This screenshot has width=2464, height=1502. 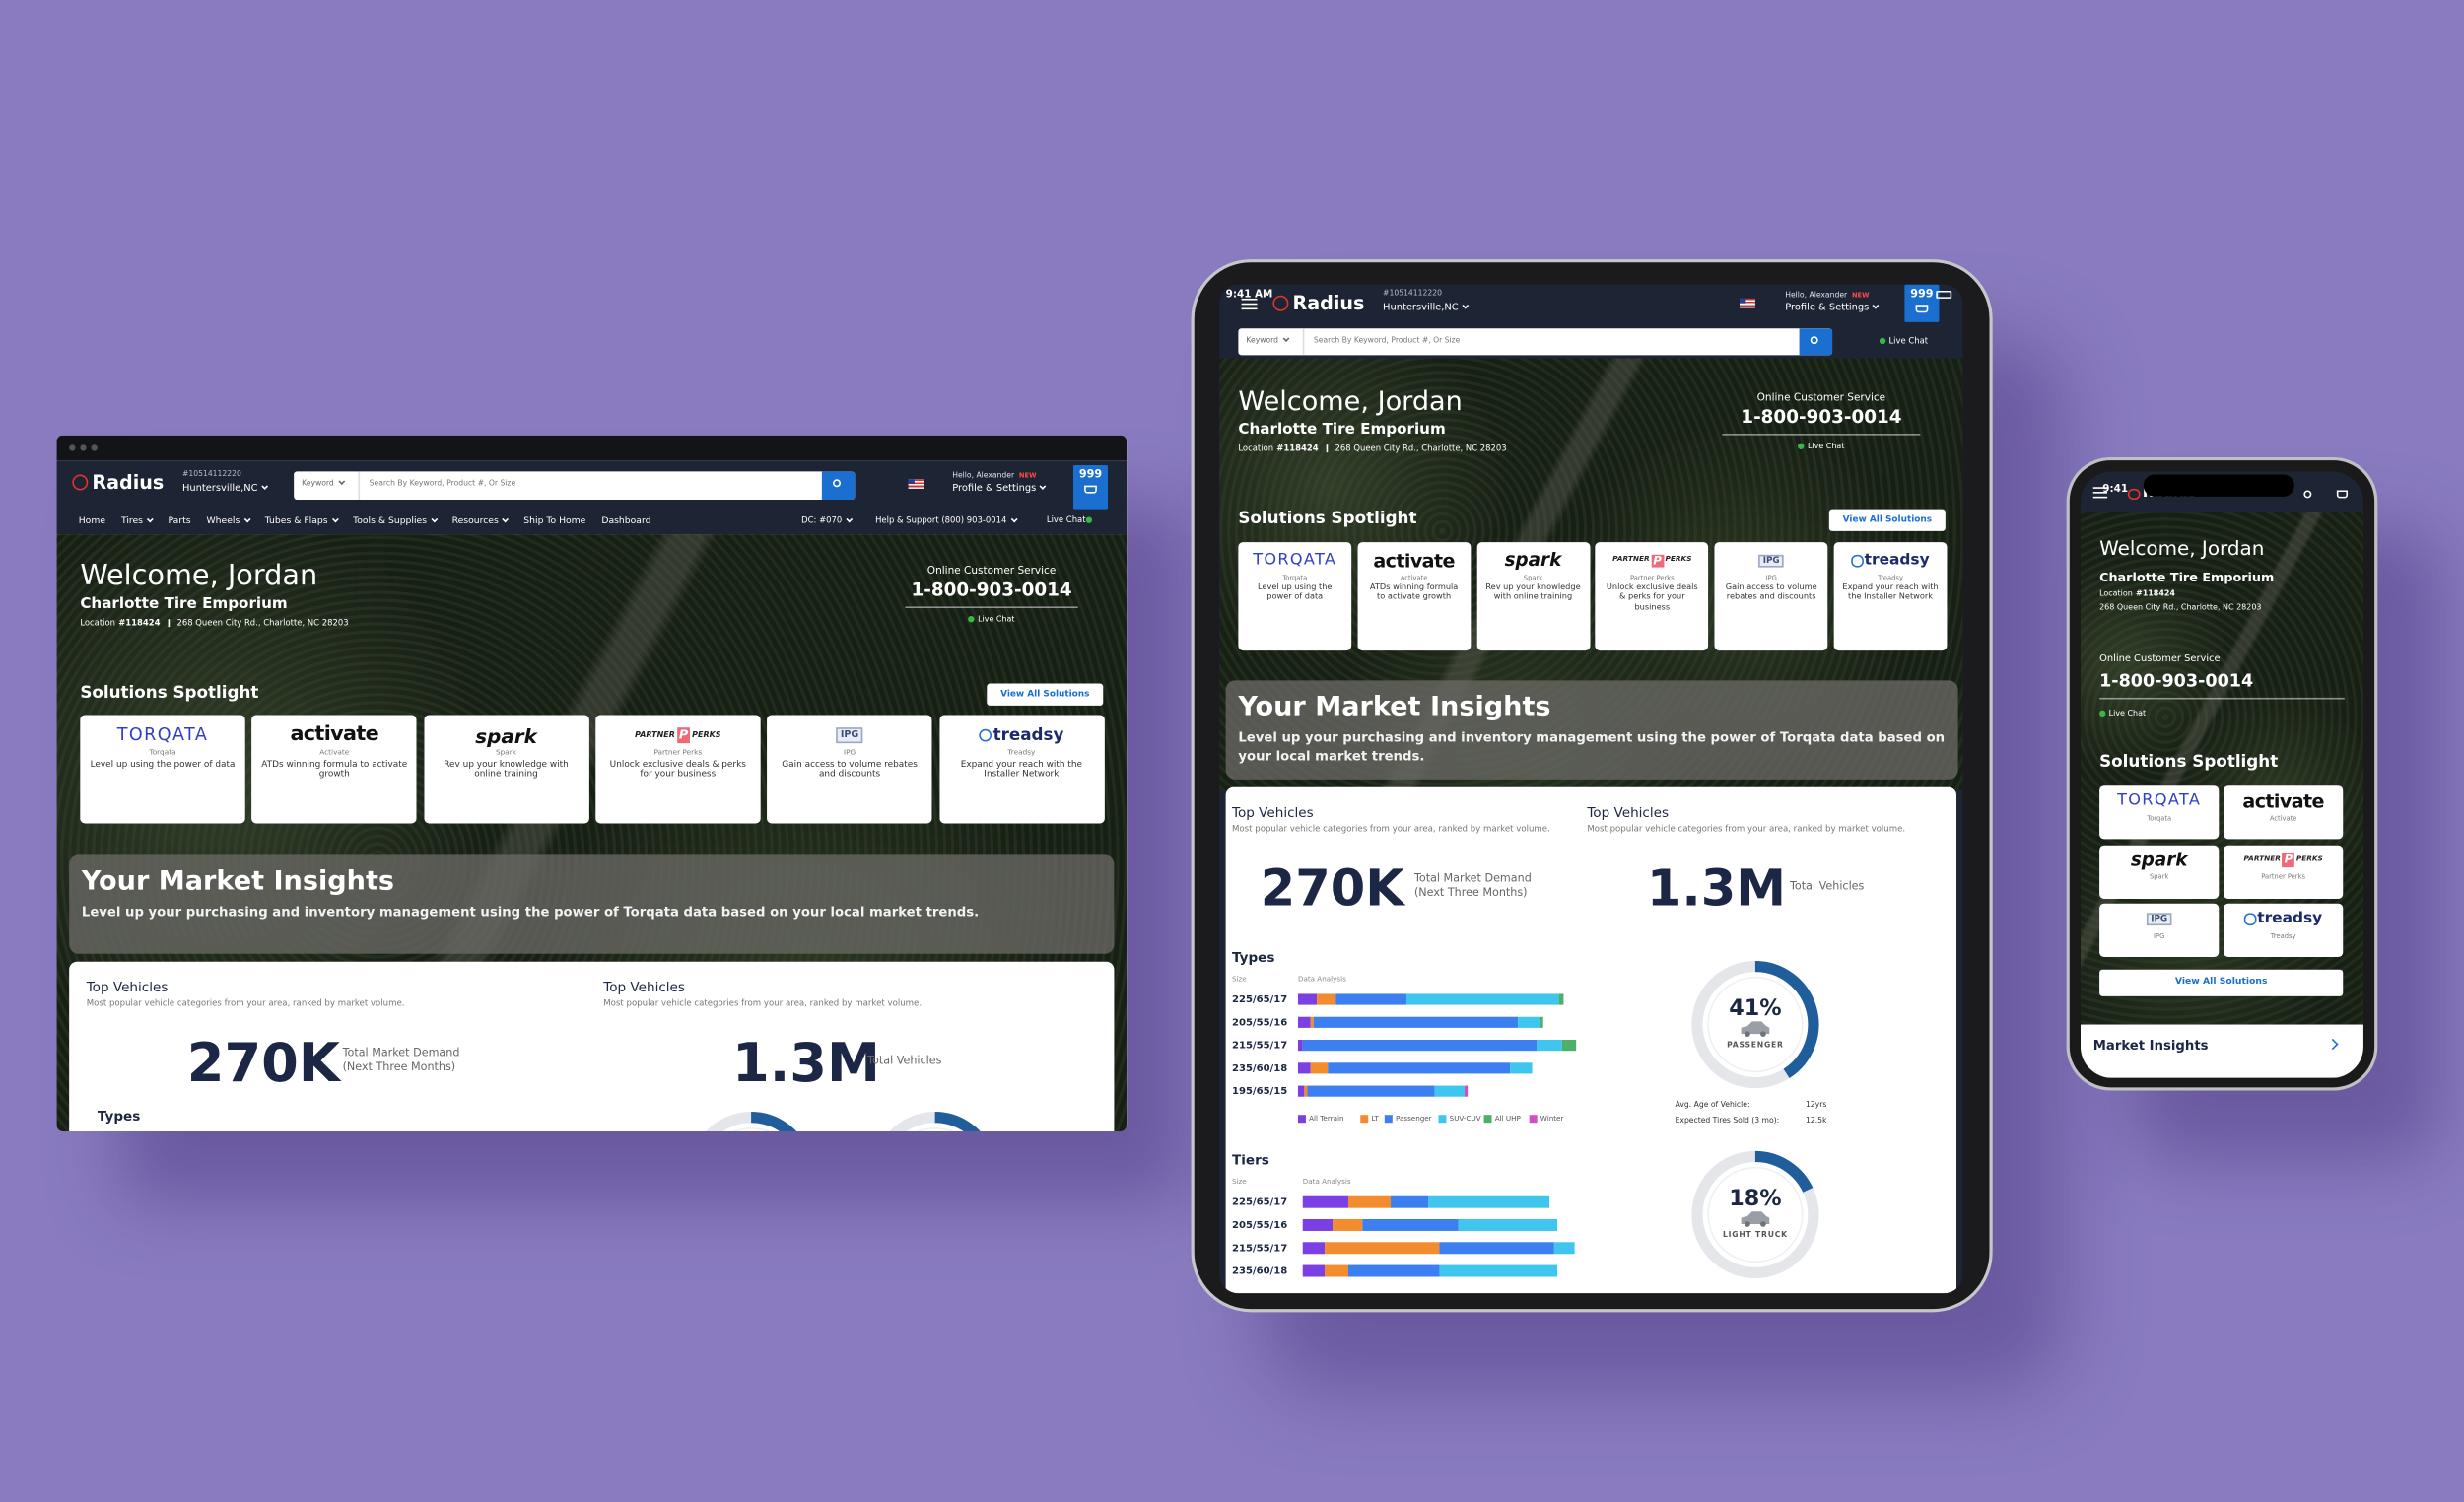 I want to click on donut-arc, so click(x=1784, y=1171).